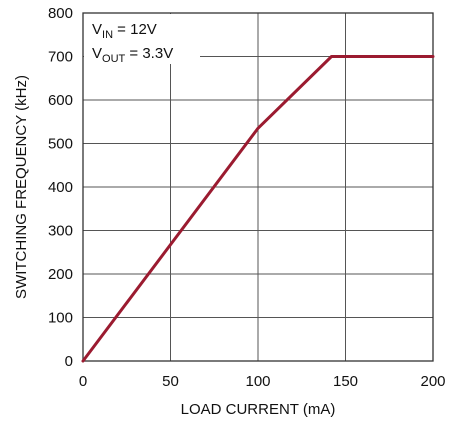 This screenshot has height=423, width=462. Describe the element at coordinates (345, 381) in the screenshot. I see `x-tick-label: 150` at that location.